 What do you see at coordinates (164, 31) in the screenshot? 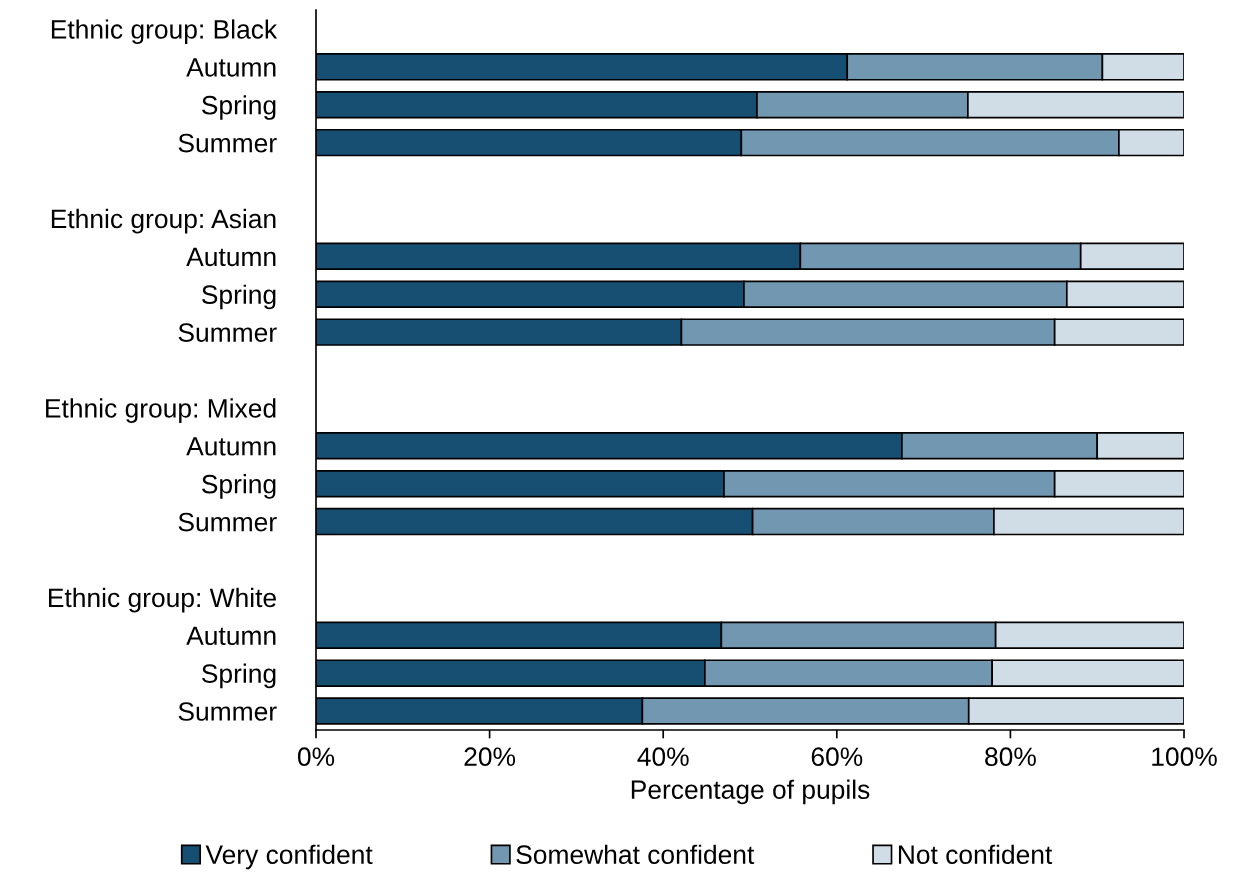
I see `y-tick-label: Ethnic group: Black` at bounding box center [164, 31].